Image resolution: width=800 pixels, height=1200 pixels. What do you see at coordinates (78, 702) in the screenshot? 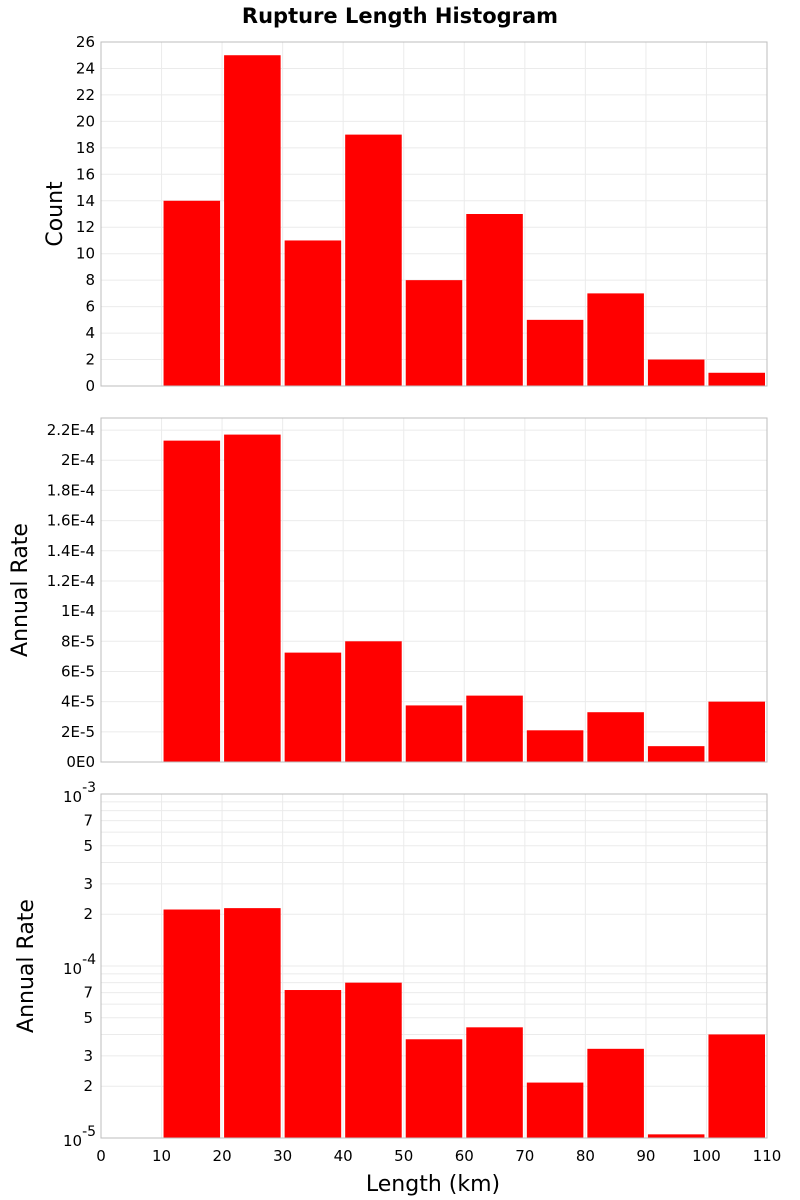
I see `y-tick-label: 4E-5` at bounding box center [78, 702].